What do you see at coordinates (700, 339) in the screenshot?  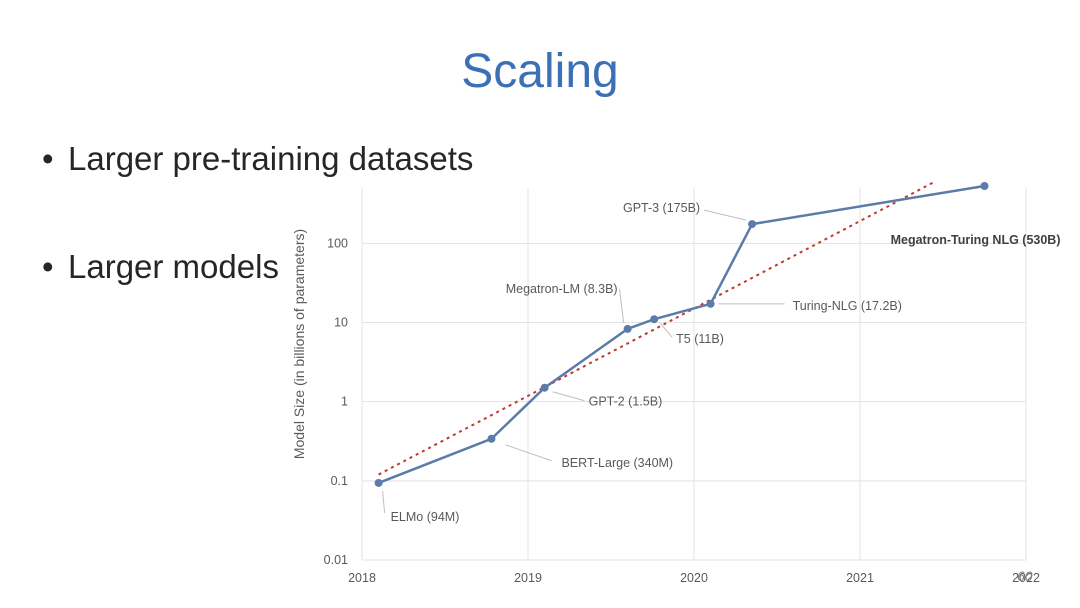 I see `data-label: T5 (11B)` at bounding box center [700, 339].